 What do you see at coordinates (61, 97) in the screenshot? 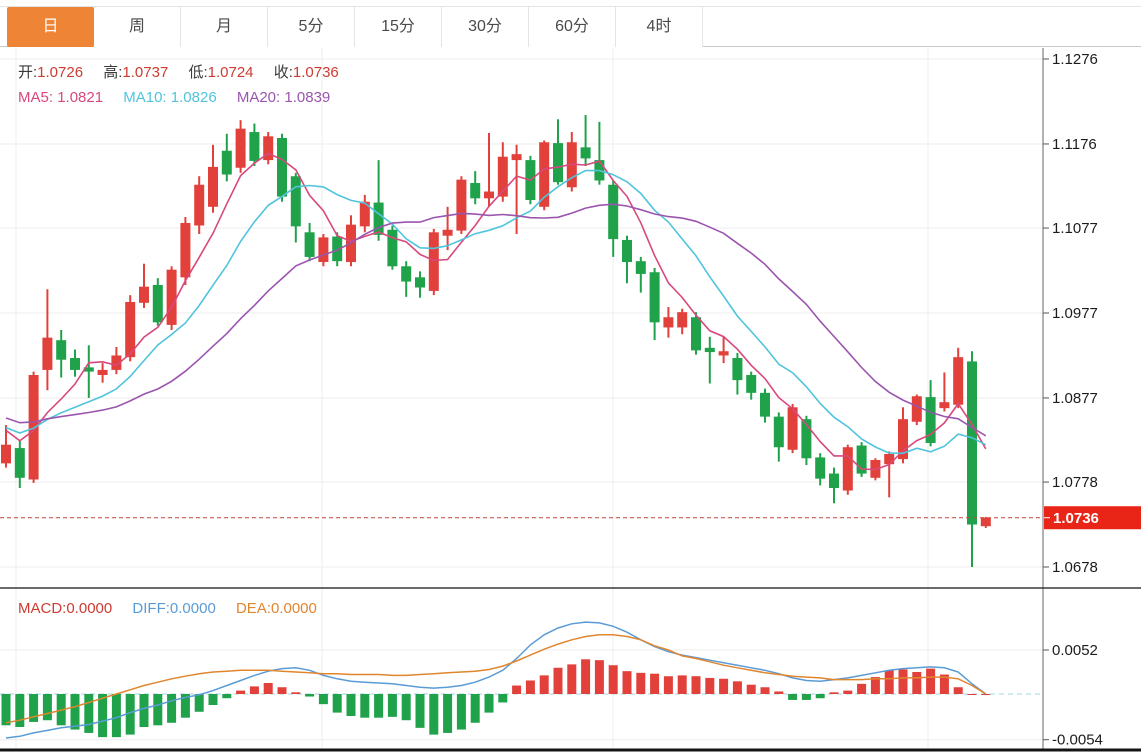
I see `ma5-legend-item: MA5: 1.0821` at bounding box center [61, 97].